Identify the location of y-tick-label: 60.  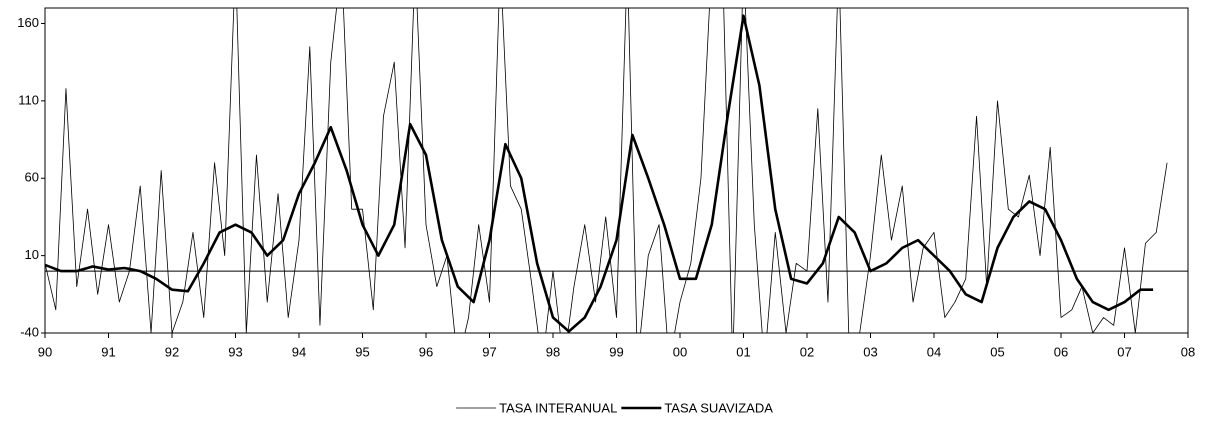
(32, 177).